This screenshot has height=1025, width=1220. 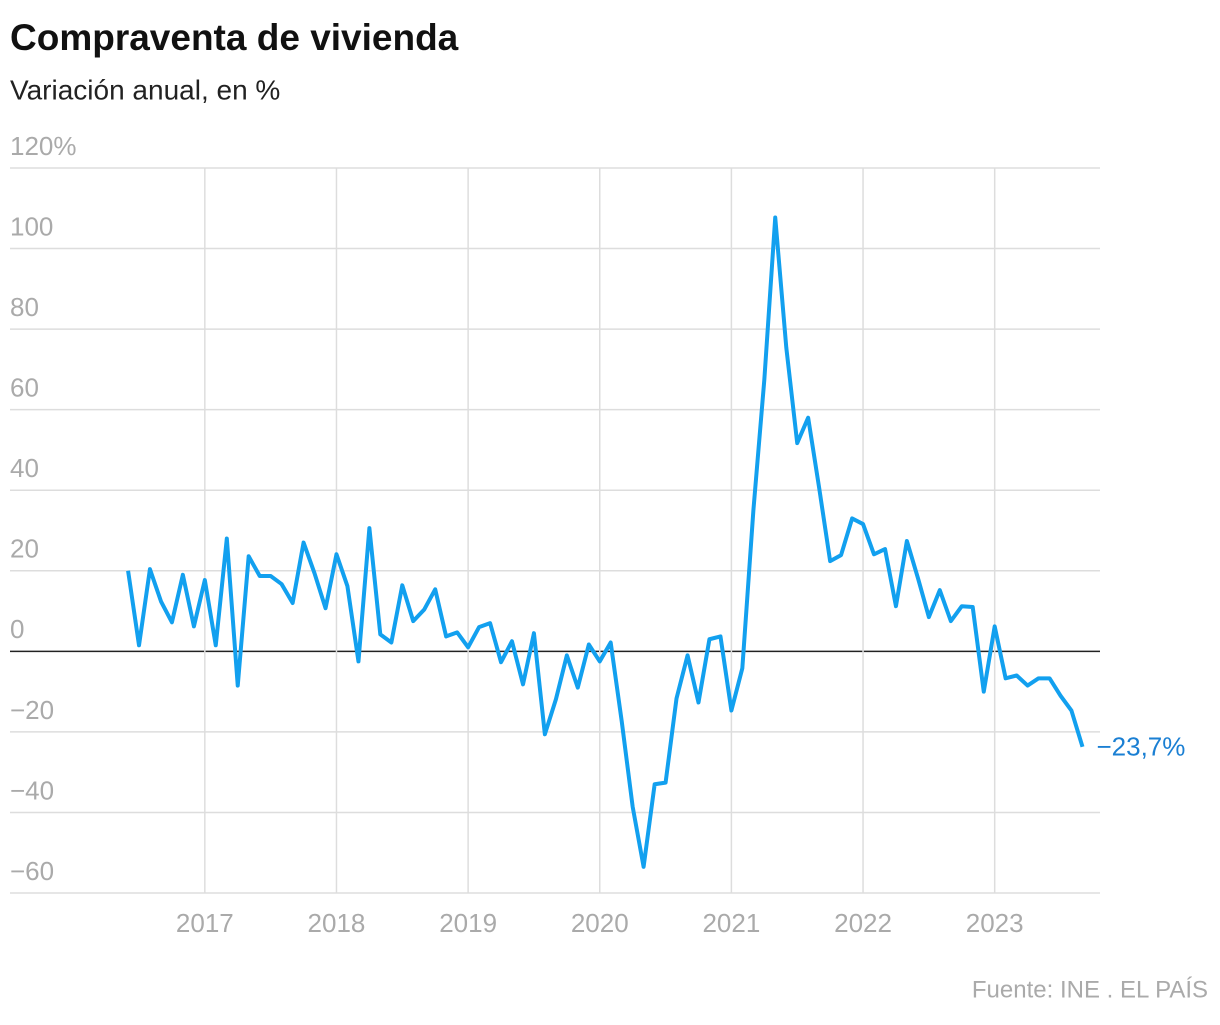 I want to click on y-tick-label: 20, so click(x=24, y=549).